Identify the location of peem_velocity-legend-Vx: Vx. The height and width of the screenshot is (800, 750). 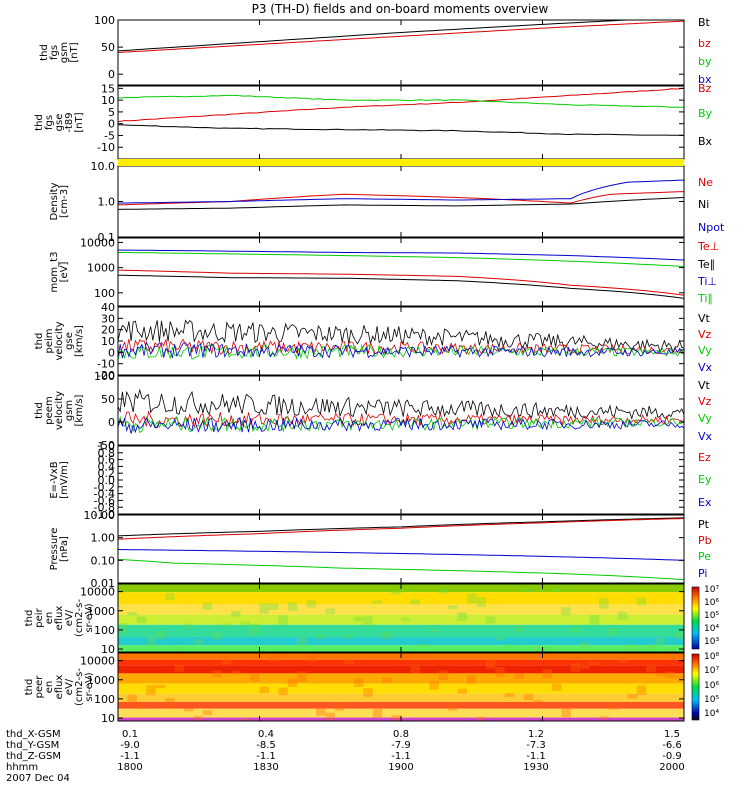
(705, 436).